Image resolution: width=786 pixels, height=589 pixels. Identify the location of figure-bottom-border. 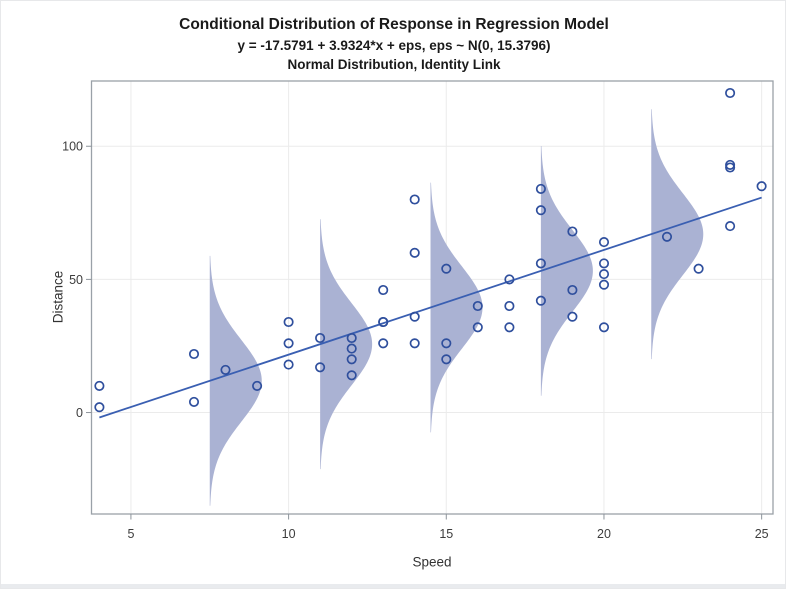
(393, 586).